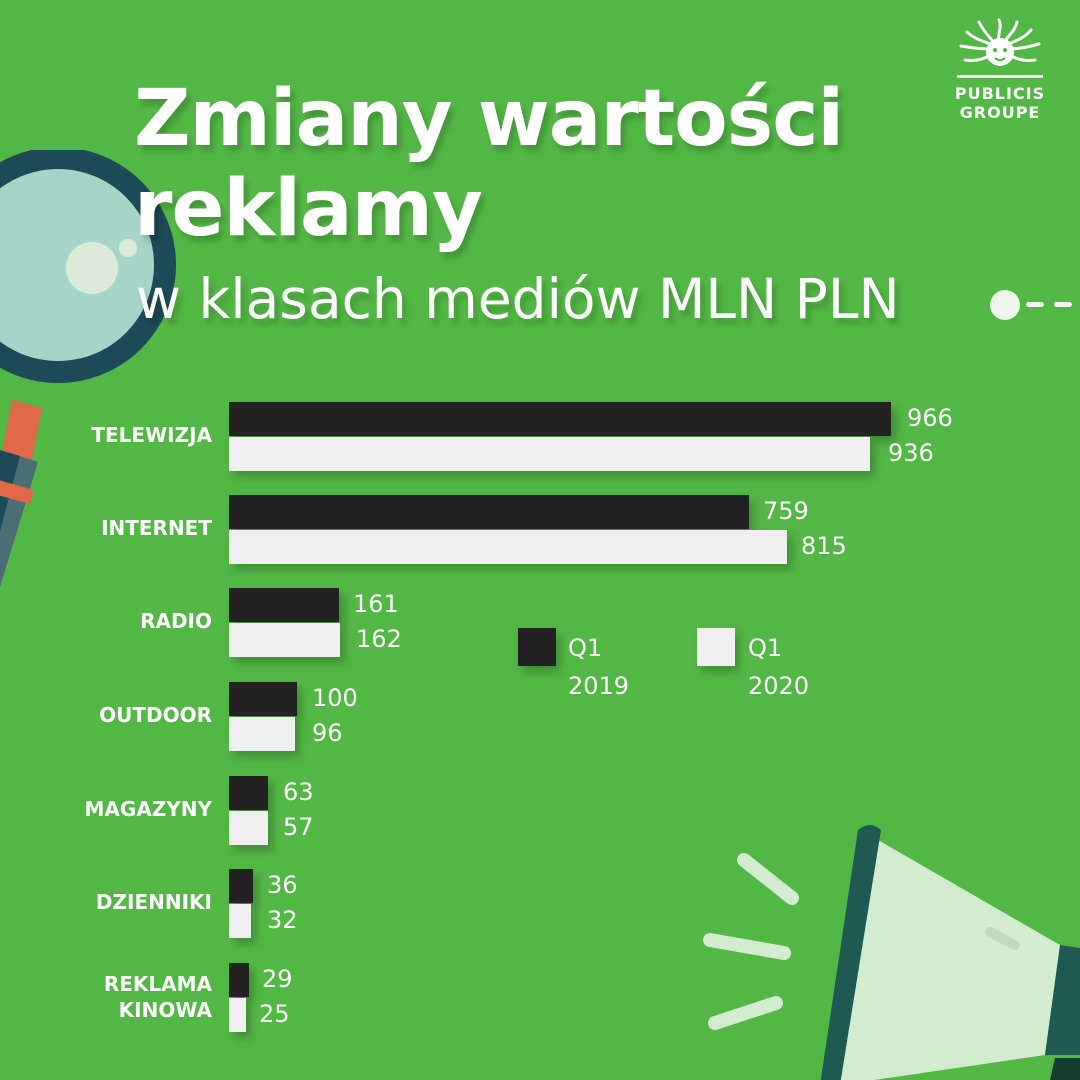 The height and width of the screenshot is (1080, 1080). I want to click on bar-dzienniki-q1-2019, so click(241, 886).